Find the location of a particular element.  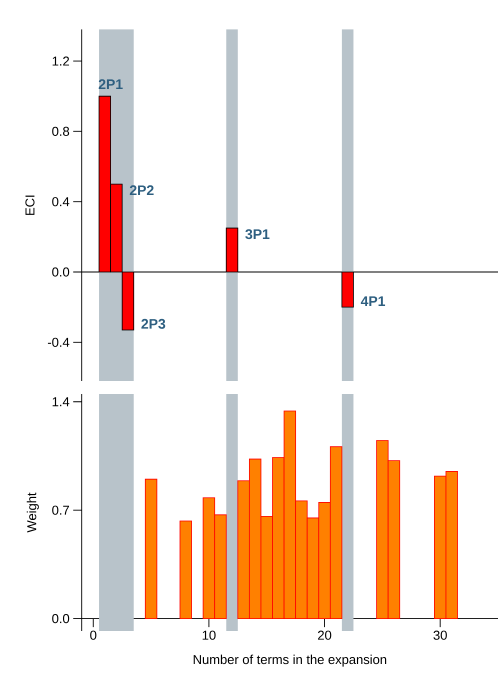

y-tick-label: -0.4 is located at coordinates (59, 342).